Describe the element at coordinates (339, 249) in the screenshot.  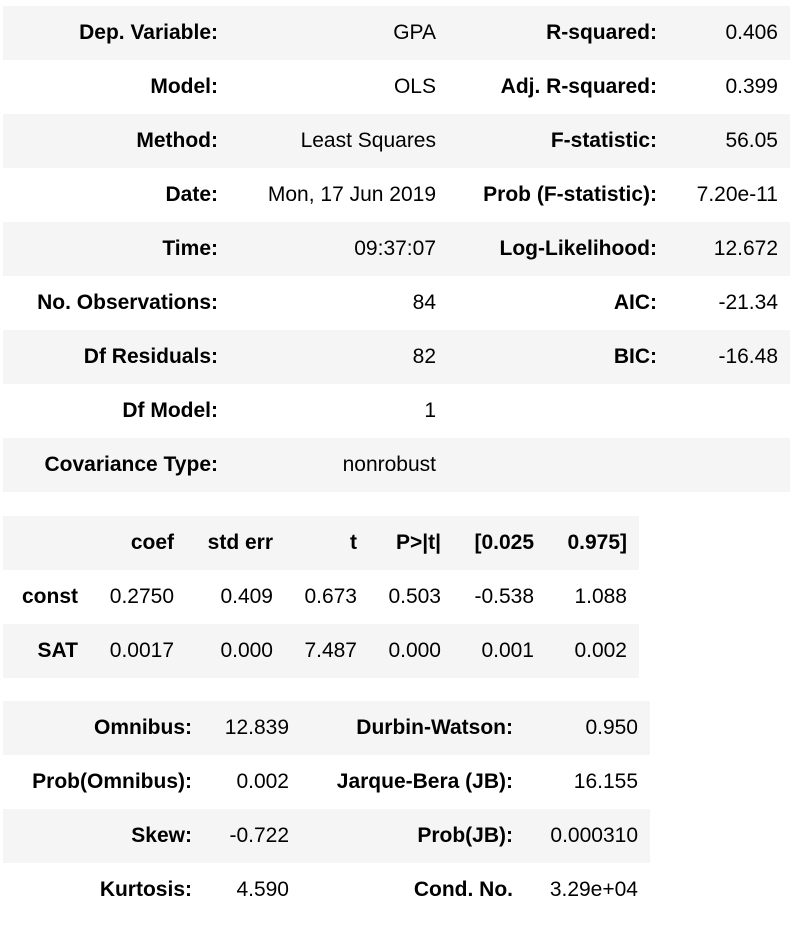
I see `summary-value: 09:37:07` at that location.